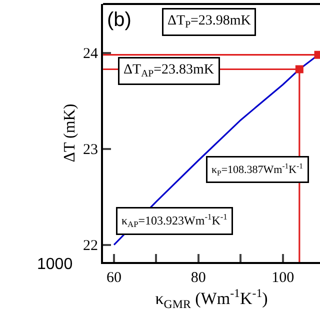  Describe the element at coordinates (119, 20) in the screenshot. I see `chart-title: (b)` at that location.